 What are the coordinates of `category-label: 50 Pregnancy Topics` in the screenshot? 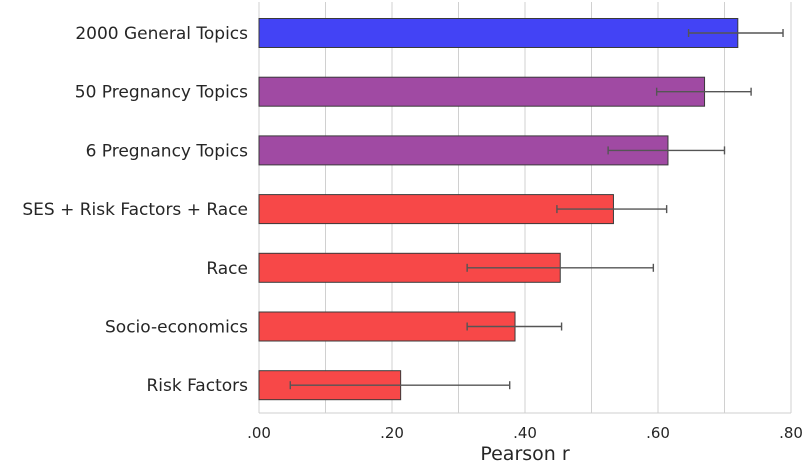 It's located at (161, 93).